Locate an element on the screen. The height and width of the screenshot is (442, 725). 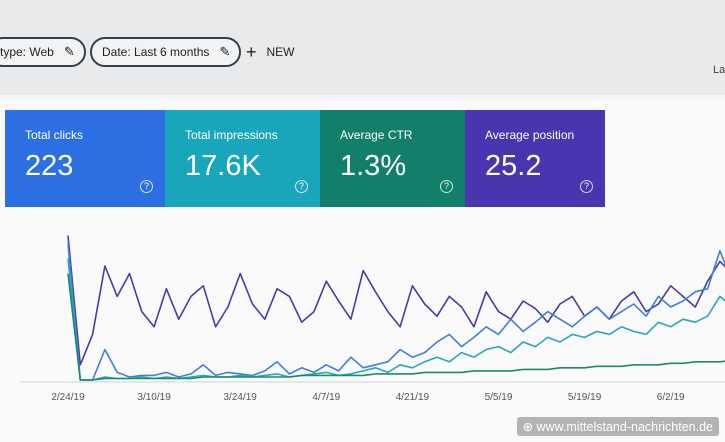
metric-value: 25.2 is located at coordinates (513, 166).